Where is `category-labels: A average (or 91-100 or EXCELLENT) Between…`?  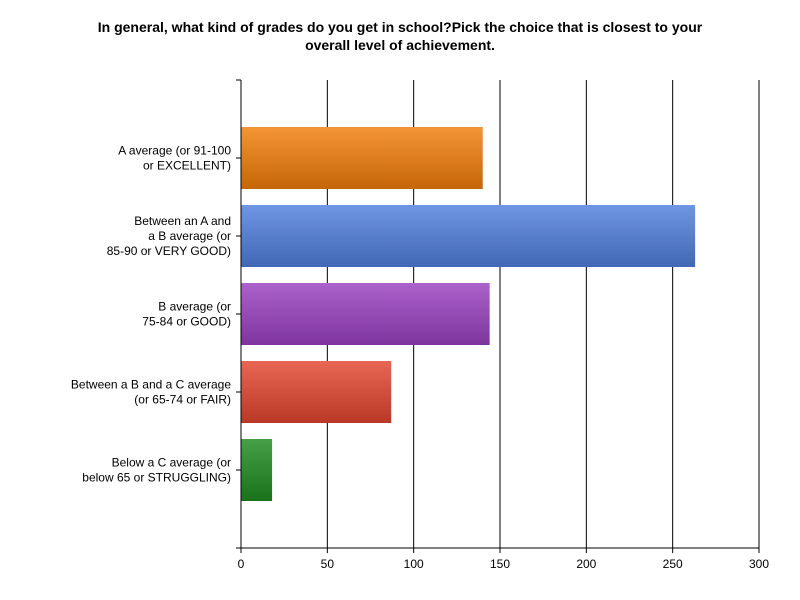
category-labels: A average (or 91-100 or EXCELLENT) Between… is located at coordinates (151, 314).